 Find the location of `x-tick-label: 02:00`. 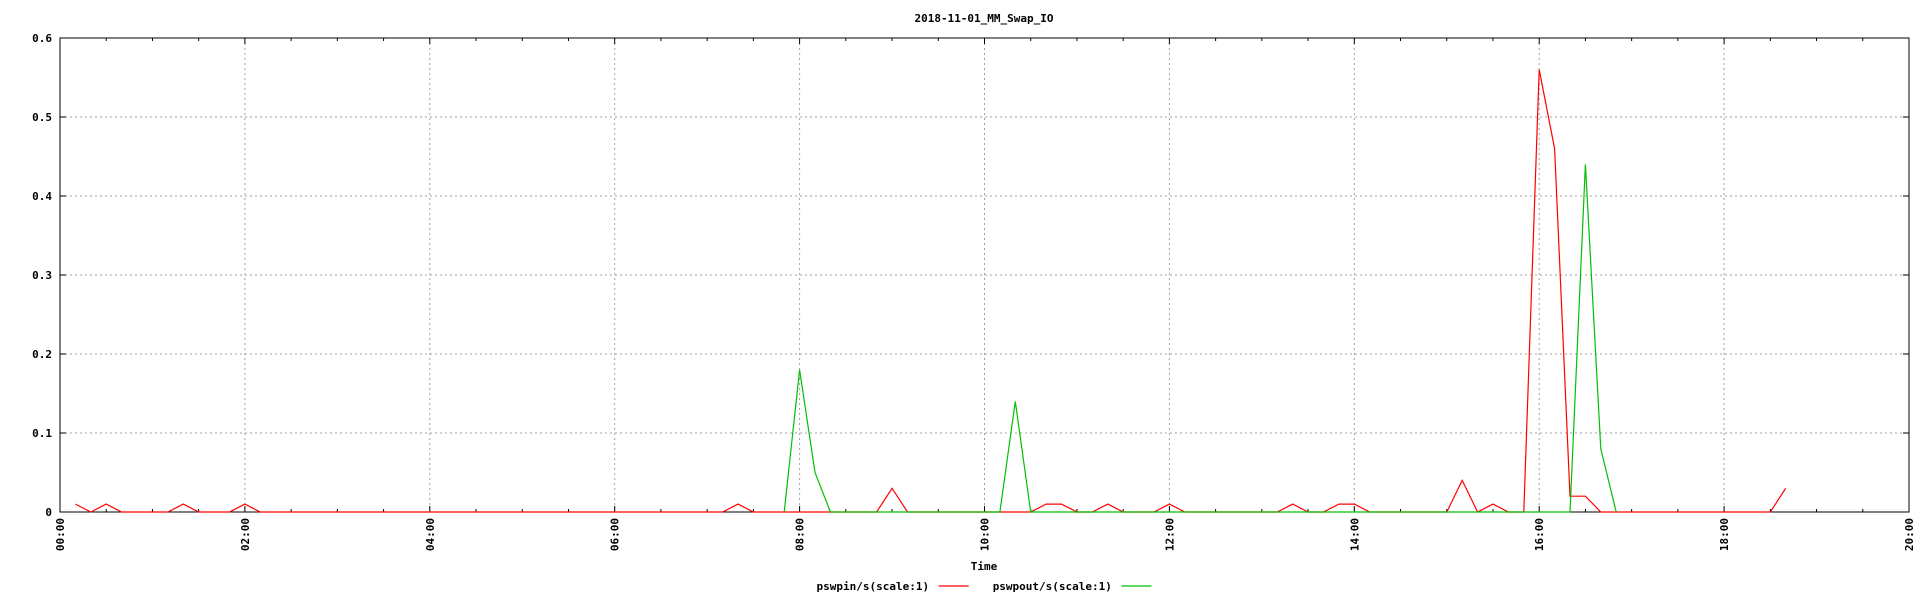

x-tick-label: 02:00 is located at coordinates (245, 534).